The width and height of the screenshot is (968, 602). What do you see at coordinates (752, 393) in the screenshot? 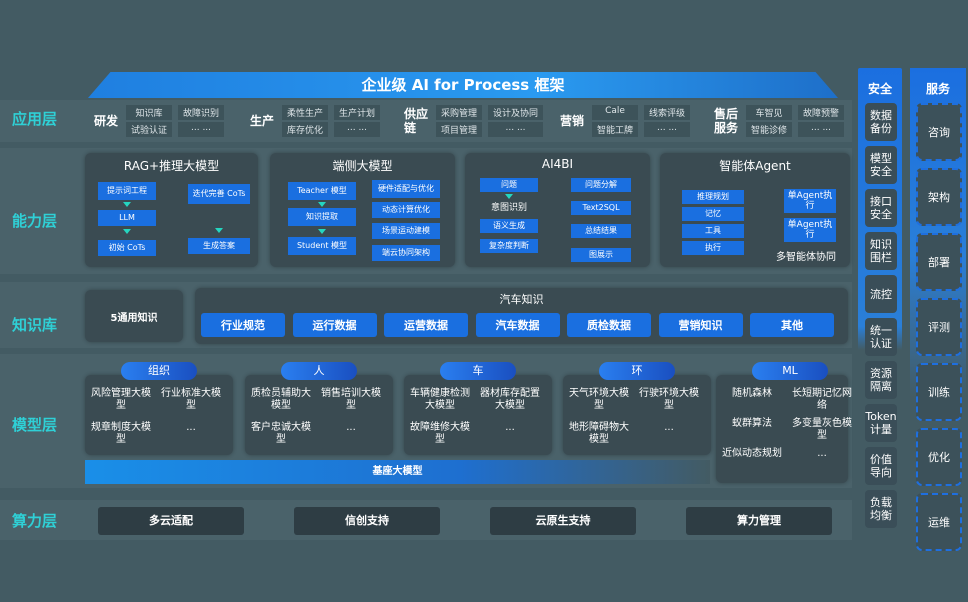
I see `model-item: 随机森林` at bounding box center [752, 393].